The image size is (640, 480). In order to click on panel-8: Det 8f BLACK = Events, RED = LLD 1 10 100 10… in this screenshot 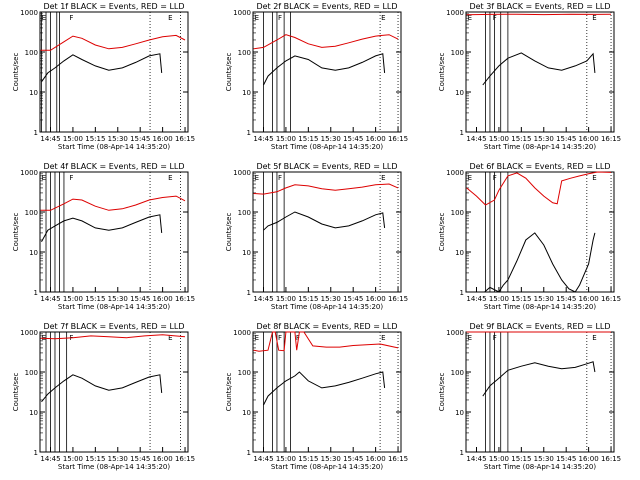, I will do `click(316, 396)`.